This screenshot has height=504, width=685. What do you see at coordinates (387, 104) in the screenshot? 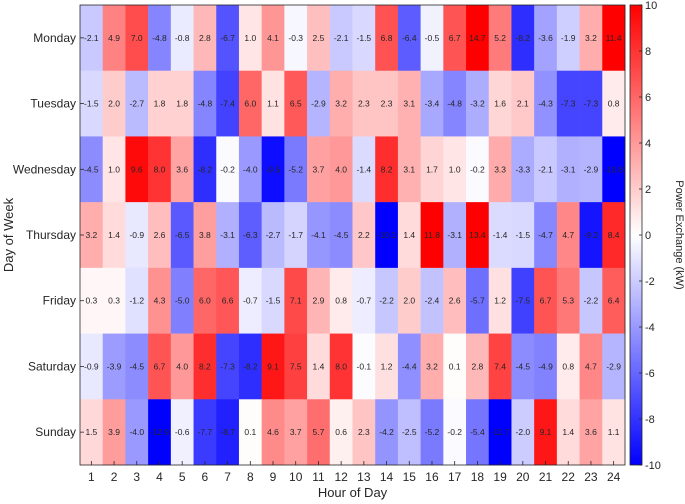
I see `heatmap-cell-value: 2.3` at bounding box center [387, 104].